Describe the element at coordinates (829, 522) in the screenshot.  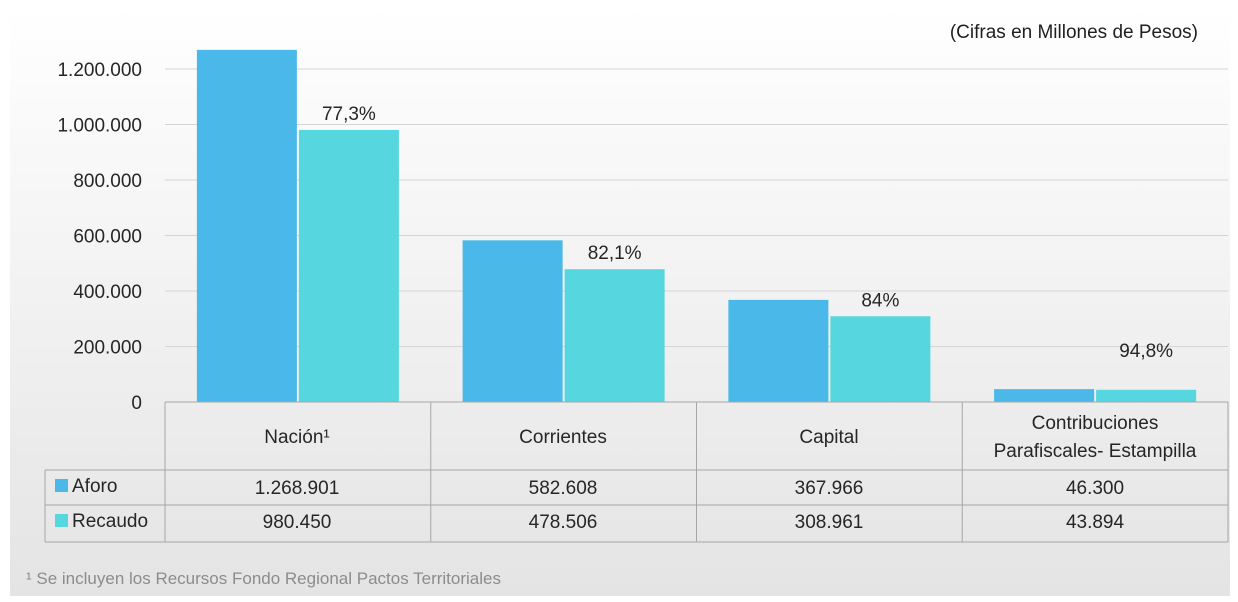
I see `table-cell-recaudo: 308.961` at that location.